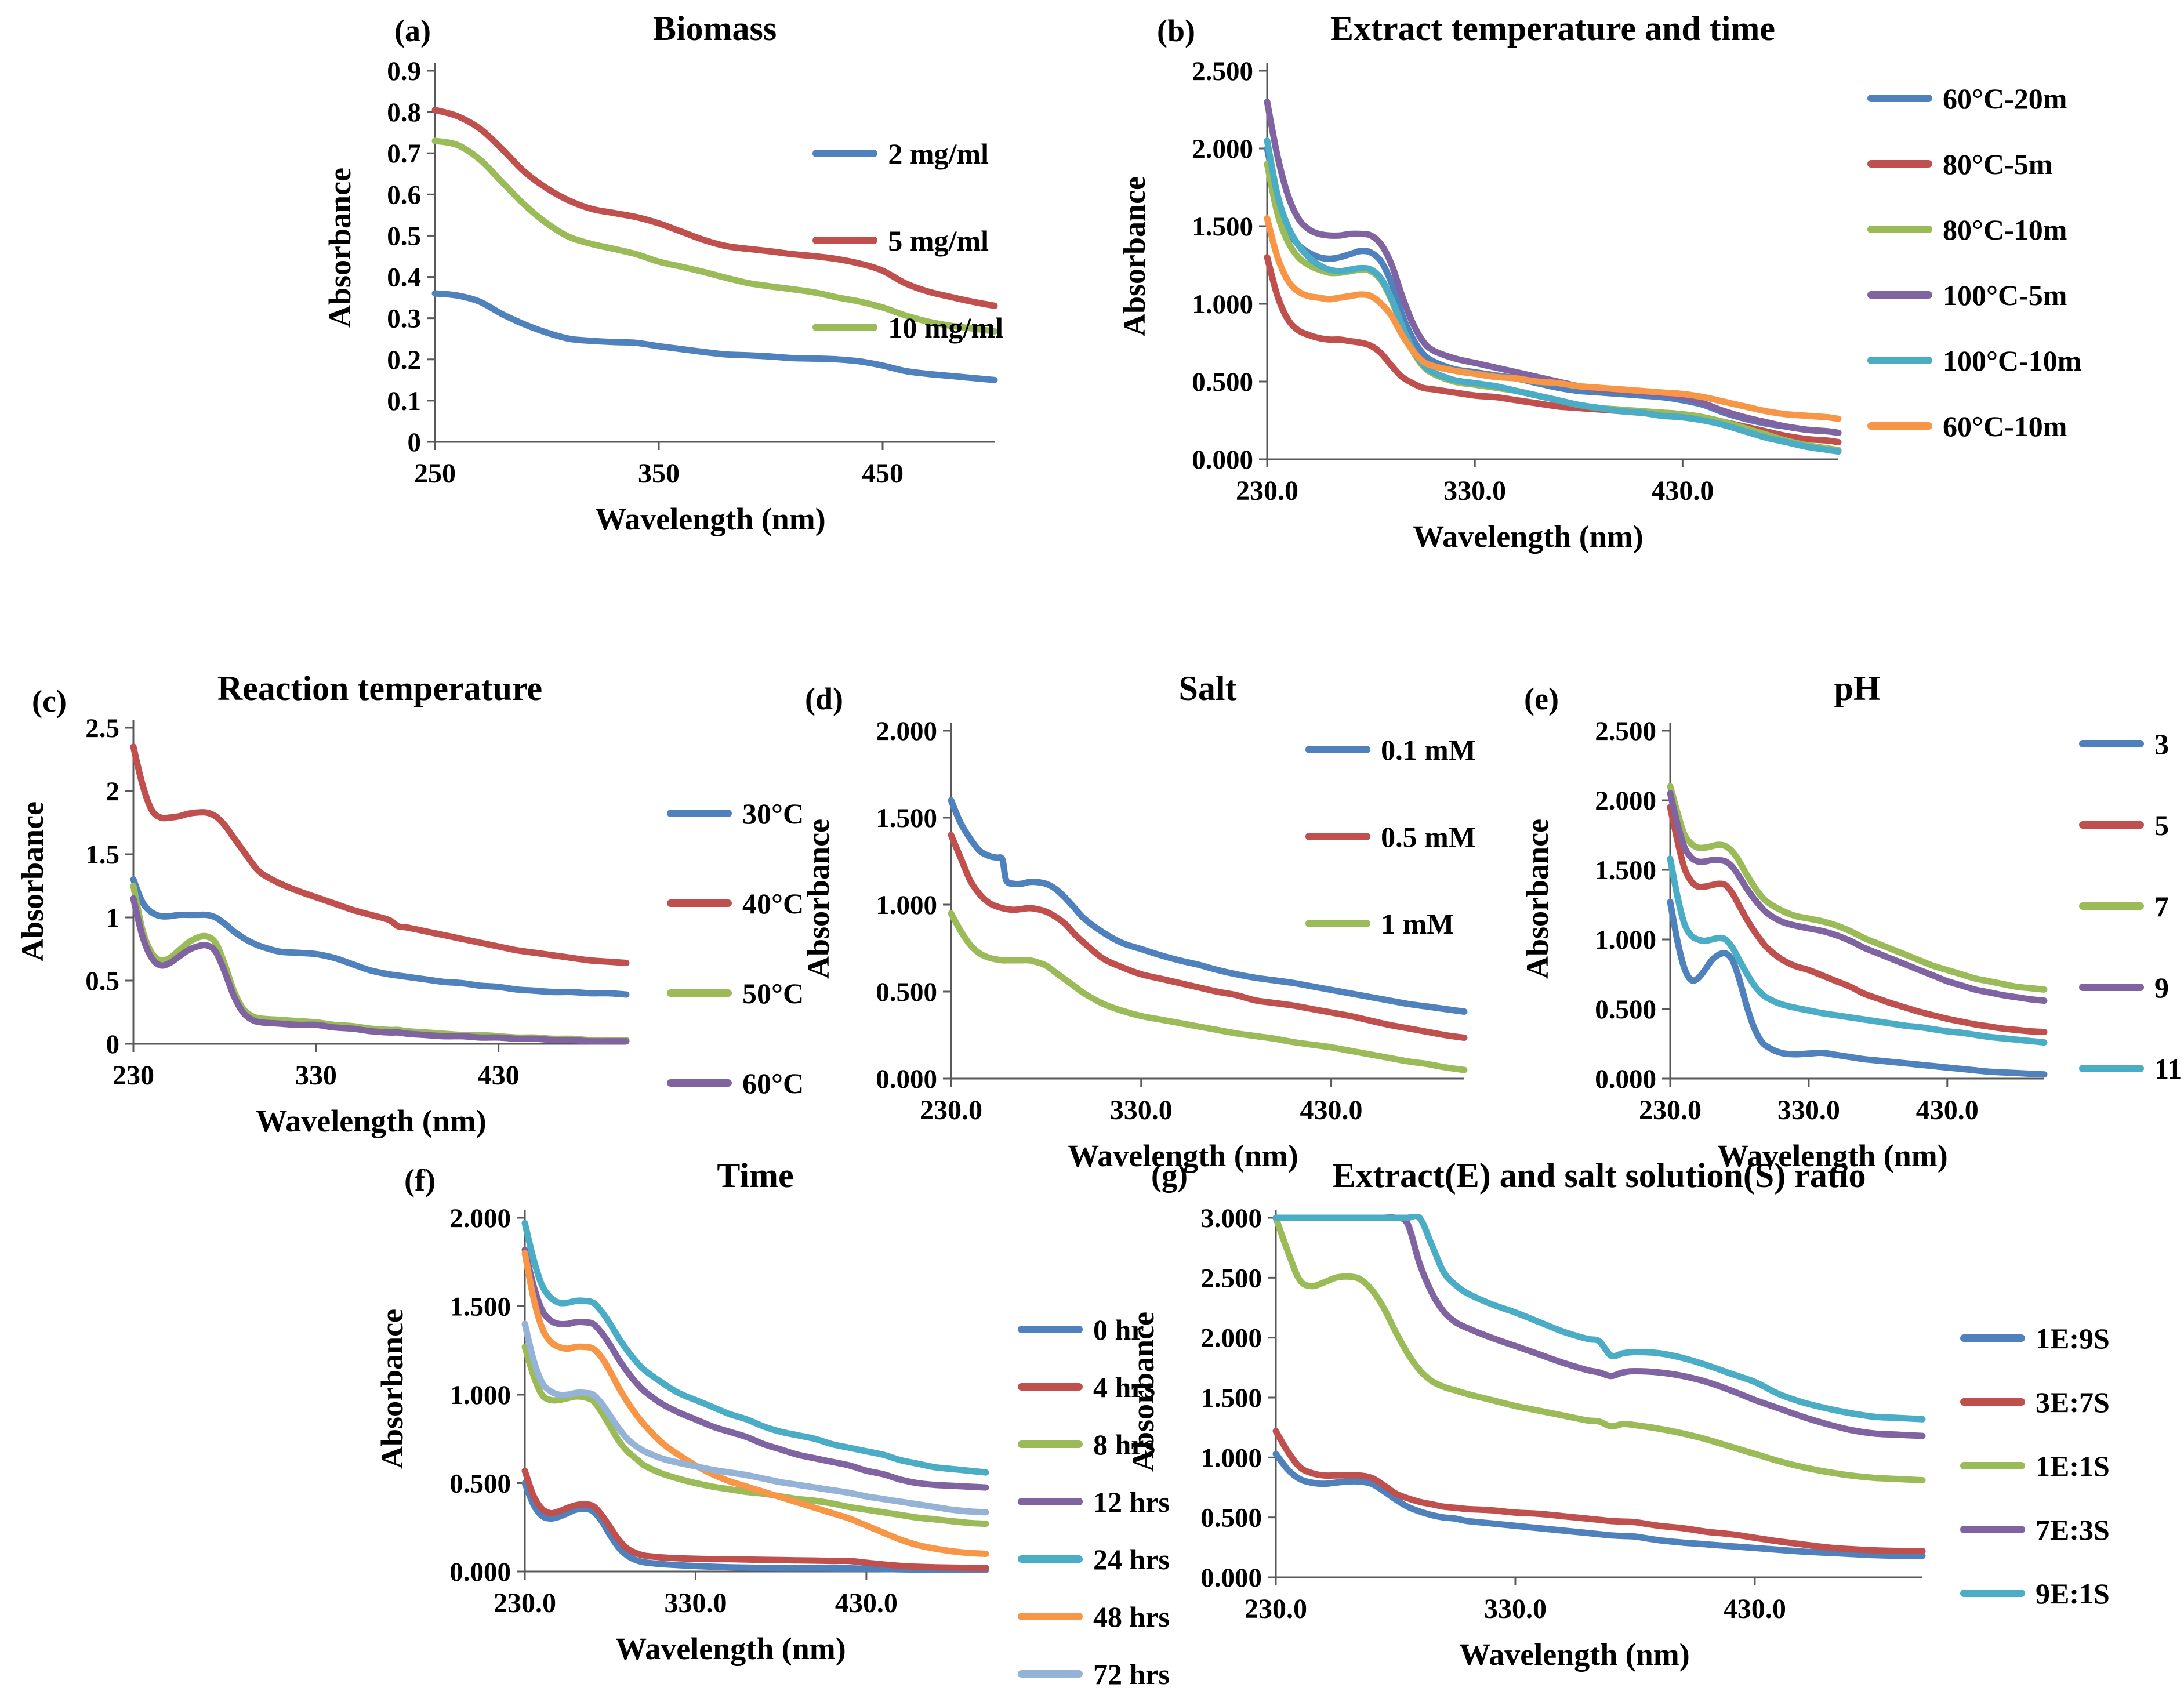 Image resolution: width=2184 pixels, height=1691 pixels. I want to click on x-tick-label: 450, so click(883, 474).